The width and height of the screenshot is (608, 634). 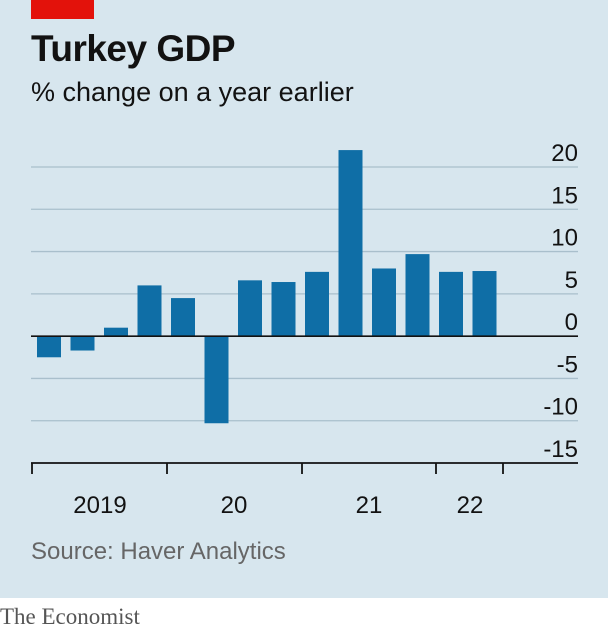 I want to click on source-note: Source: Haver Analytics, so click(x=158, y=551).